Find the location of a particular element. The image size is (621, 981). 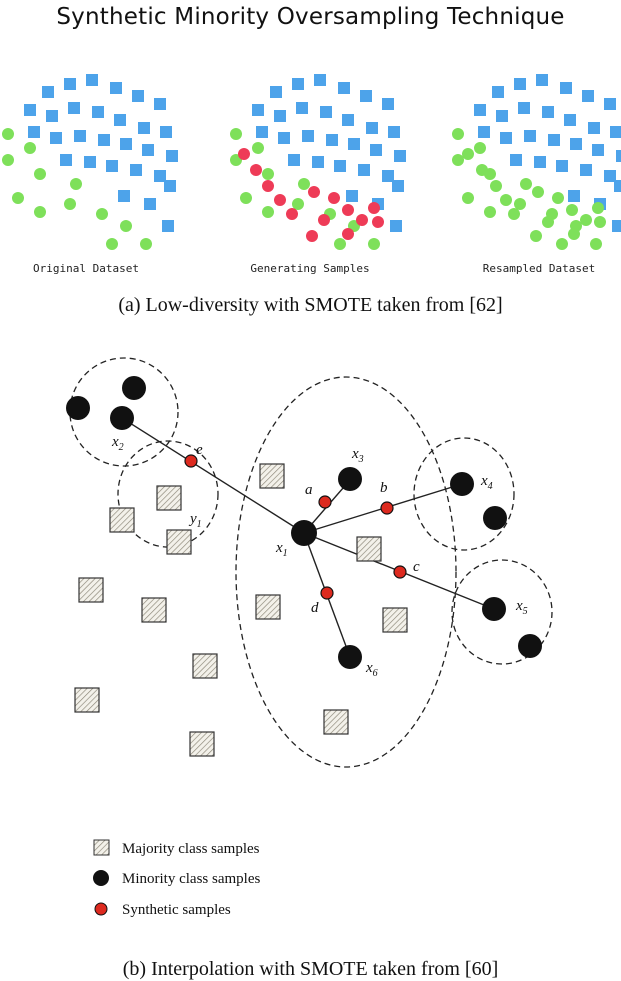

legend-majority-swatch is located at coordinates (101, 847).